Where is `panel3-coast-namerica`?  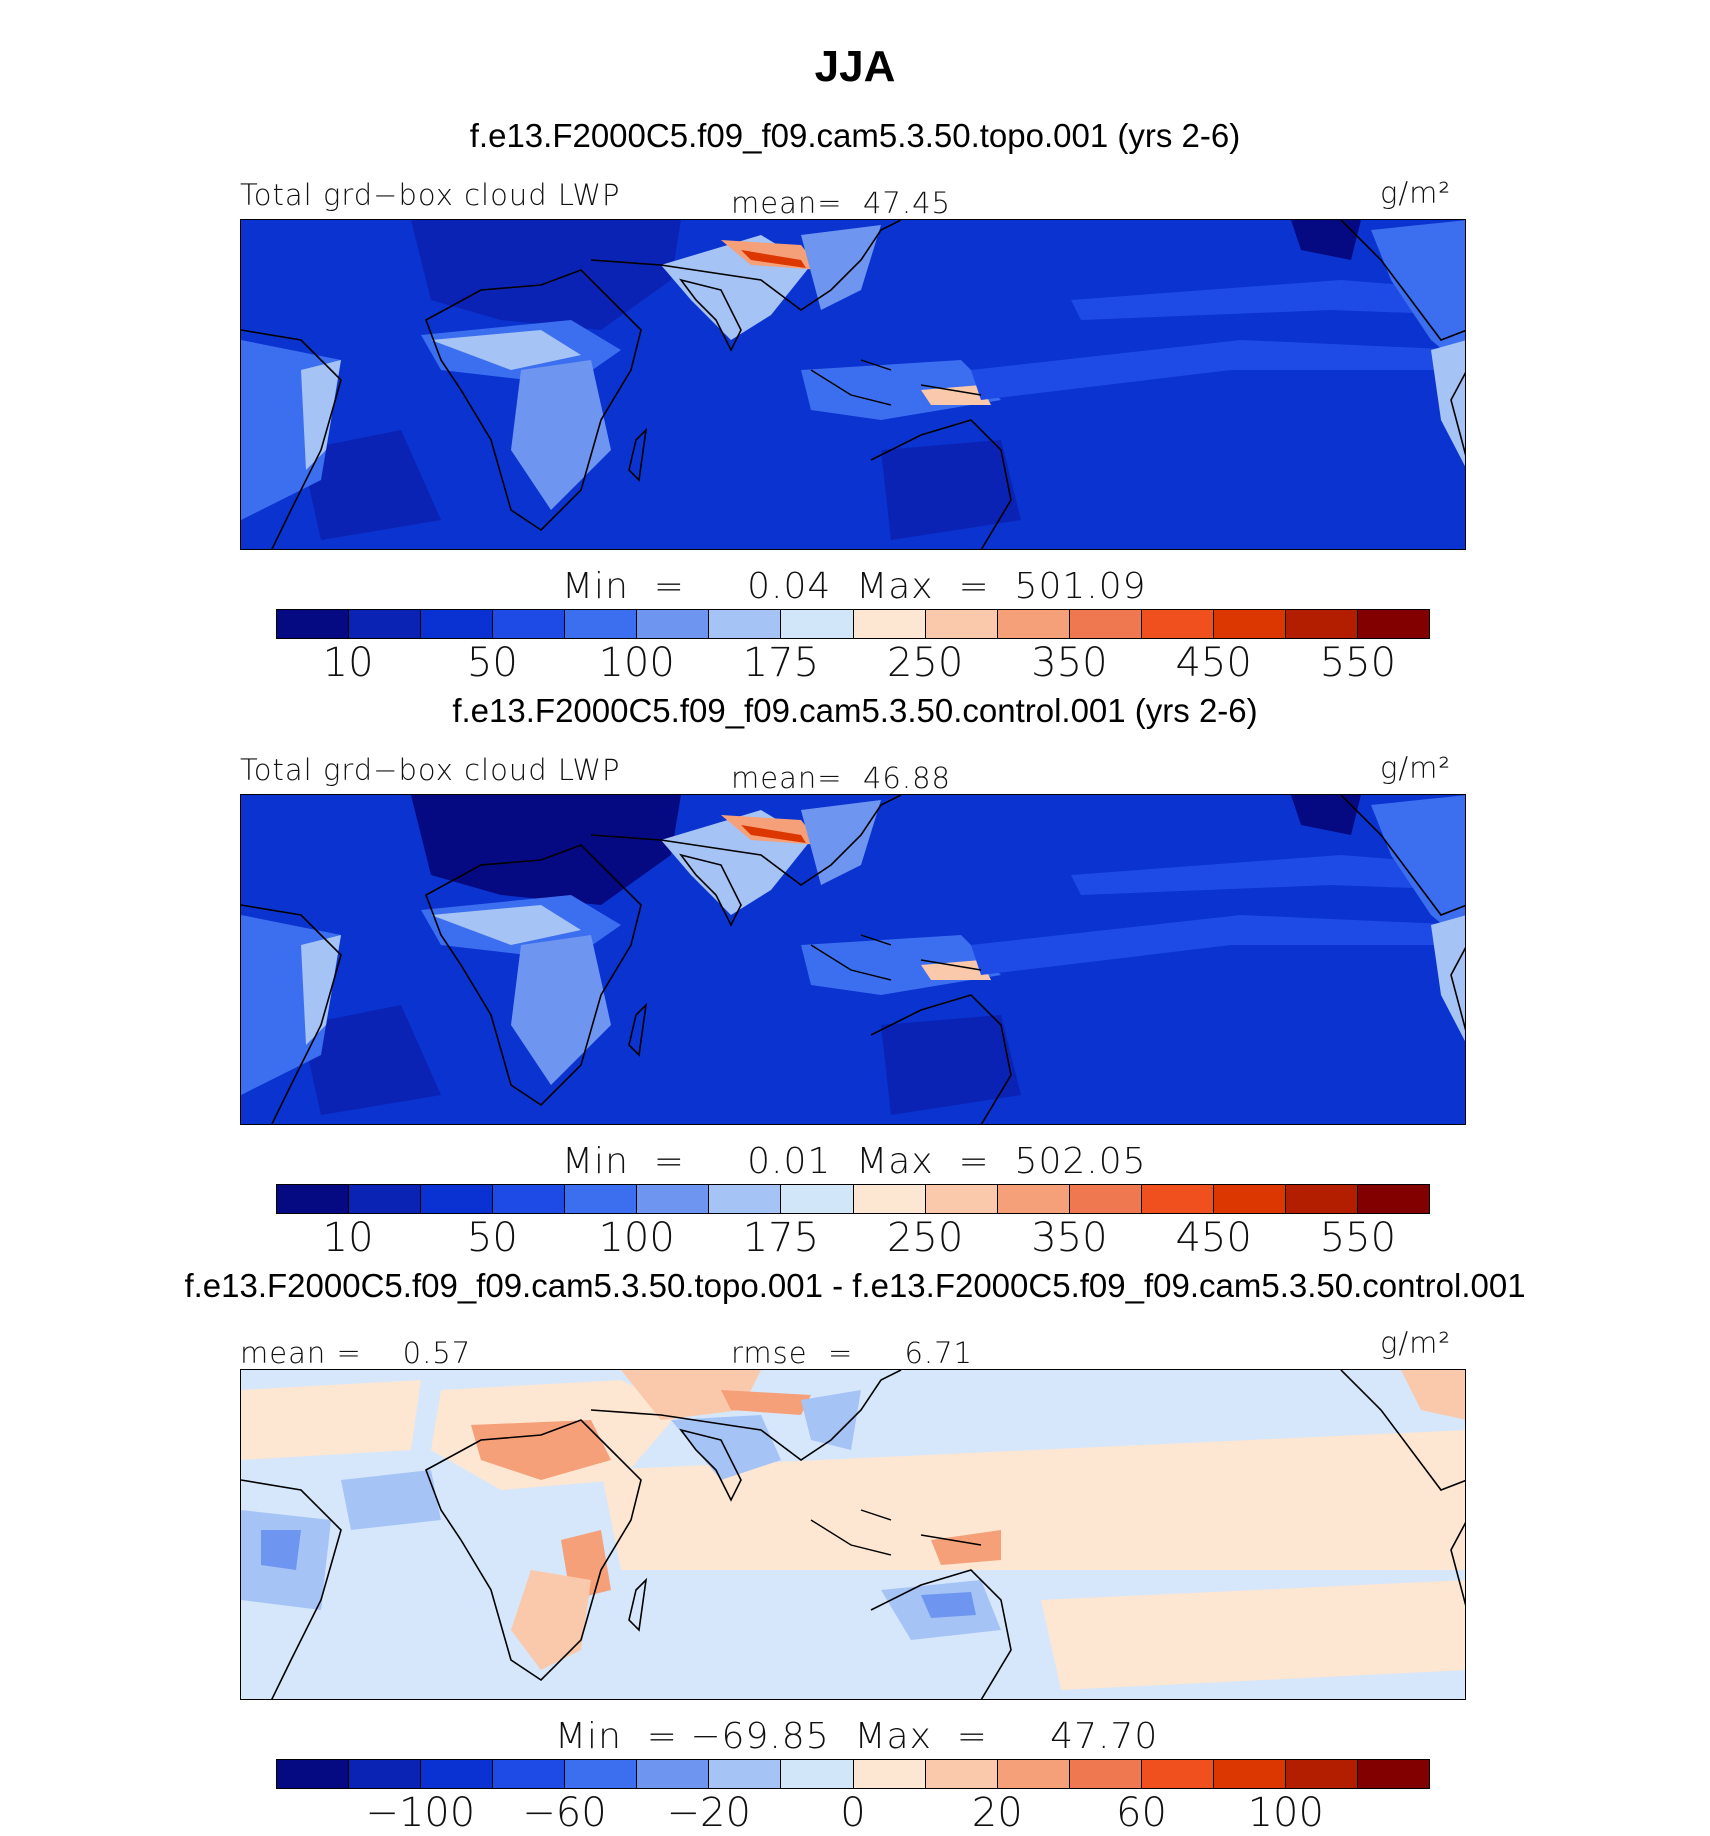 panel3-coast-namerica is located at coordinates (1402, 1430).